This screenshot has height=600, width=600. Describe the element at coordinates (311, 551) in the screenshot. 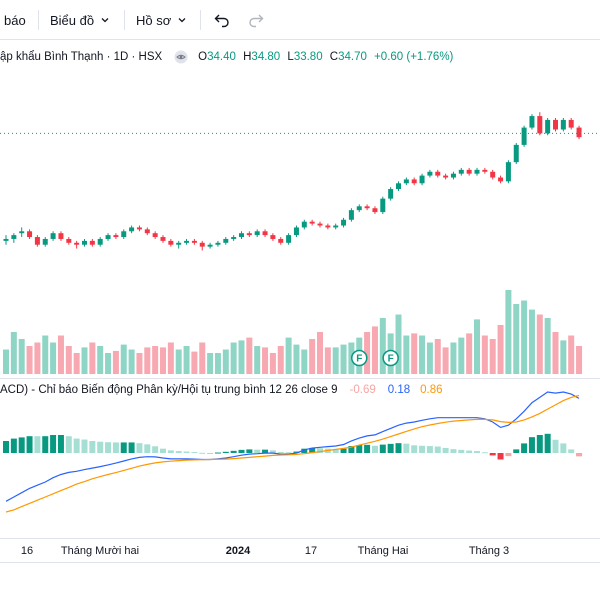

I see `time-tick: 17` at that location.